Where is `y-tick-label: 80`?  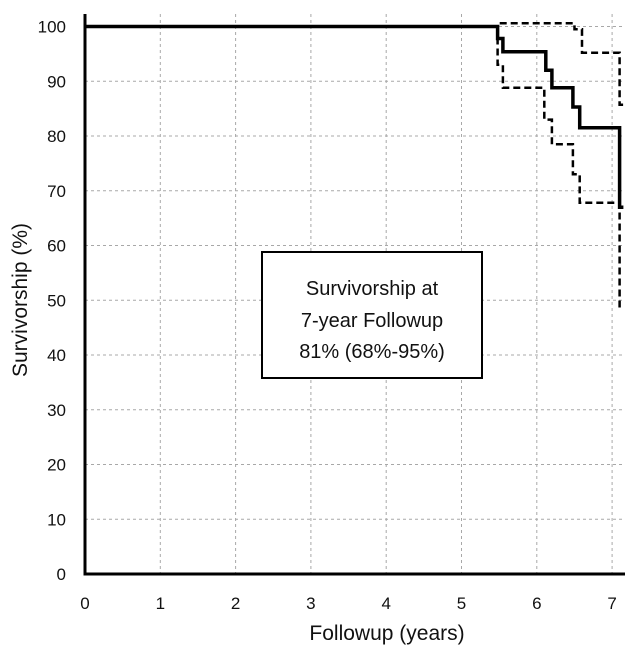 y-tick-label: 80 is located at coordinates (56, 136).